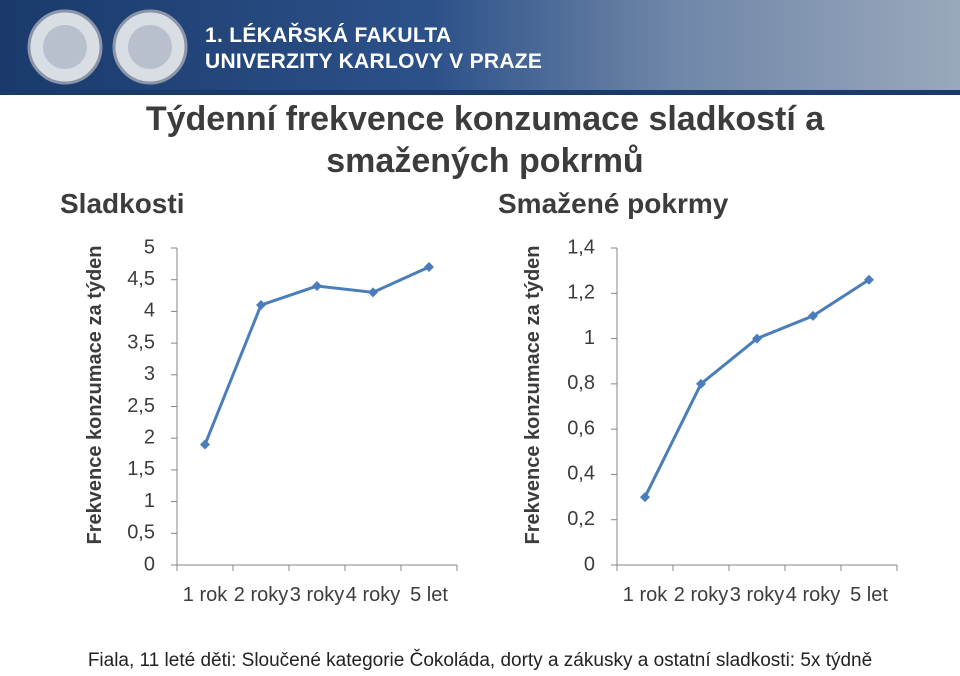  What do you see at coordinates (122, 203) in the screenshot?
I see `chart-subtitle: Sladkosti` at bounding box center [122, 203].